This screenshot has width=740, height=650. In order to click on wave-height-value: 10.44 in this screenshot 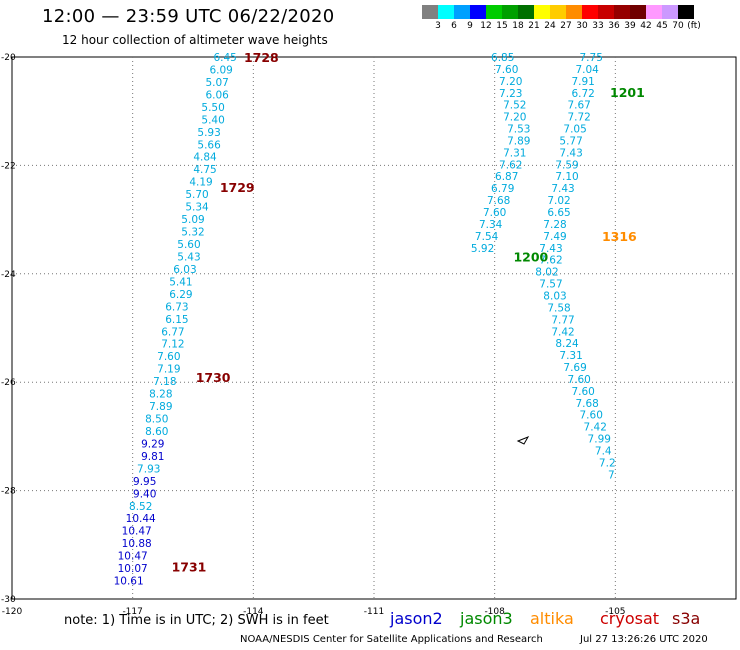, I will do `click(141, 519)`.